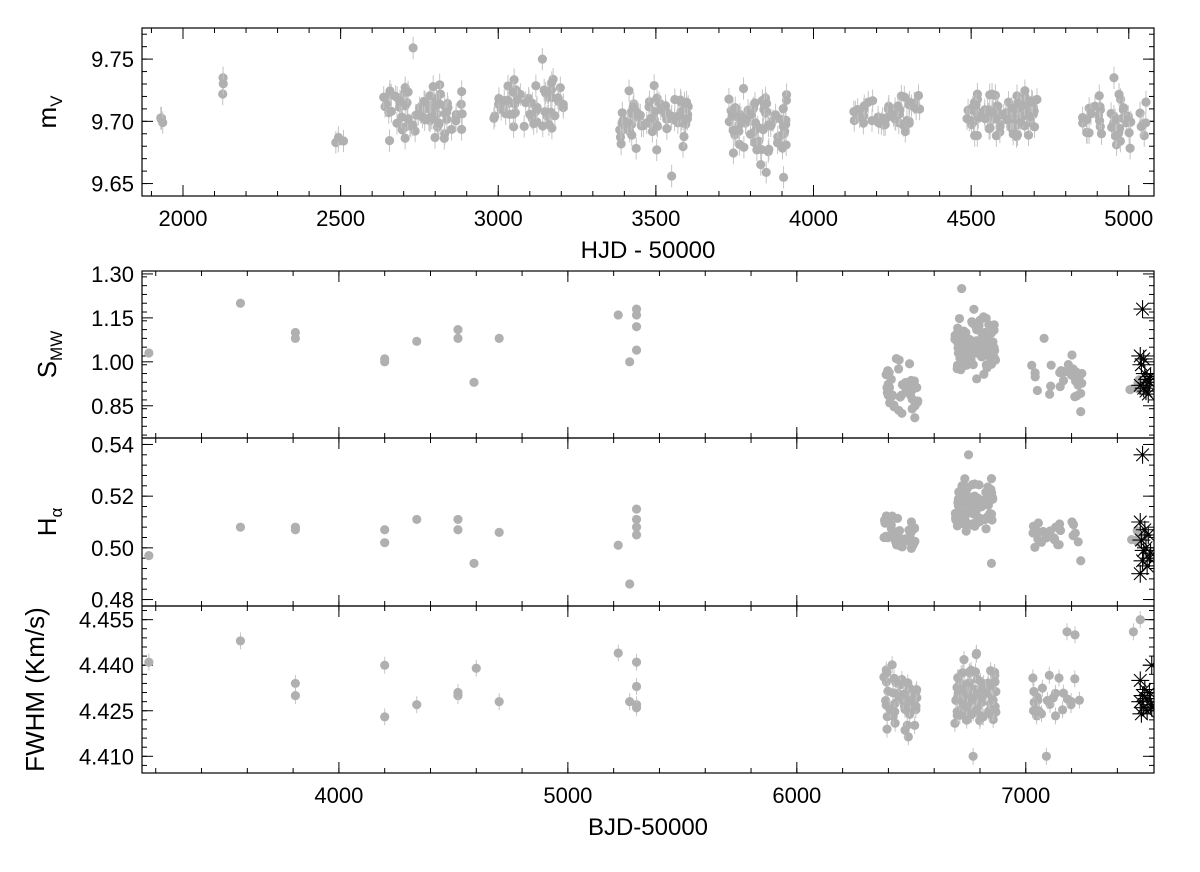 This screenshot has width=1200, height=872. Describe the element at coordinates (47, 118) in the screenshot. I see `y-axis-label-main: m` at that location.